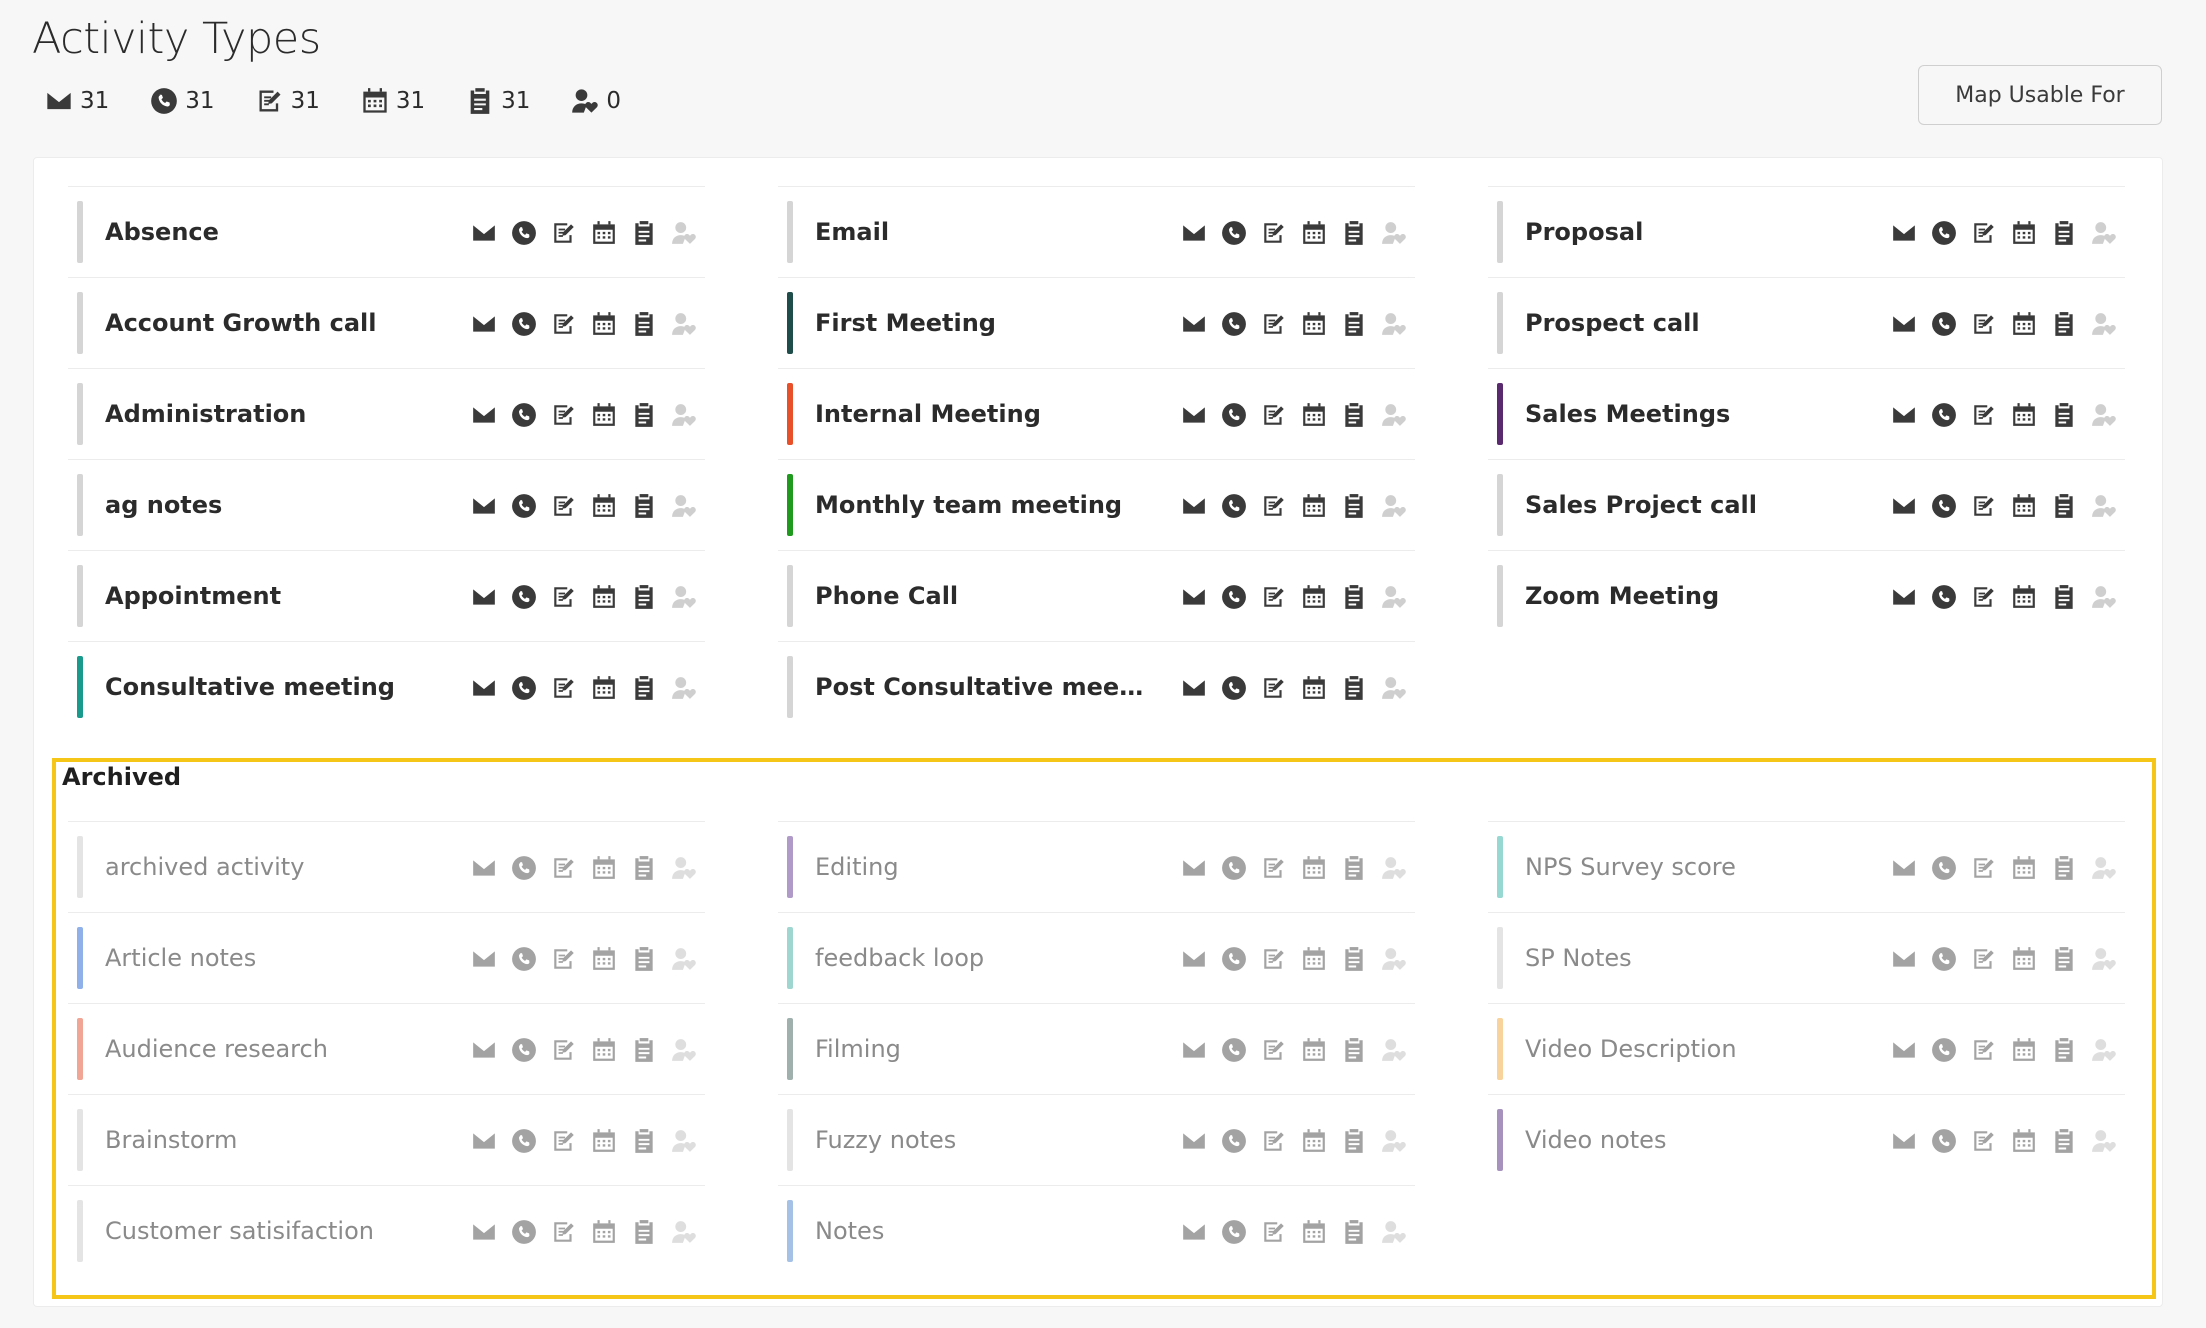  I want to click on activity-type-row: Consultative meeting, so click(386, 686).